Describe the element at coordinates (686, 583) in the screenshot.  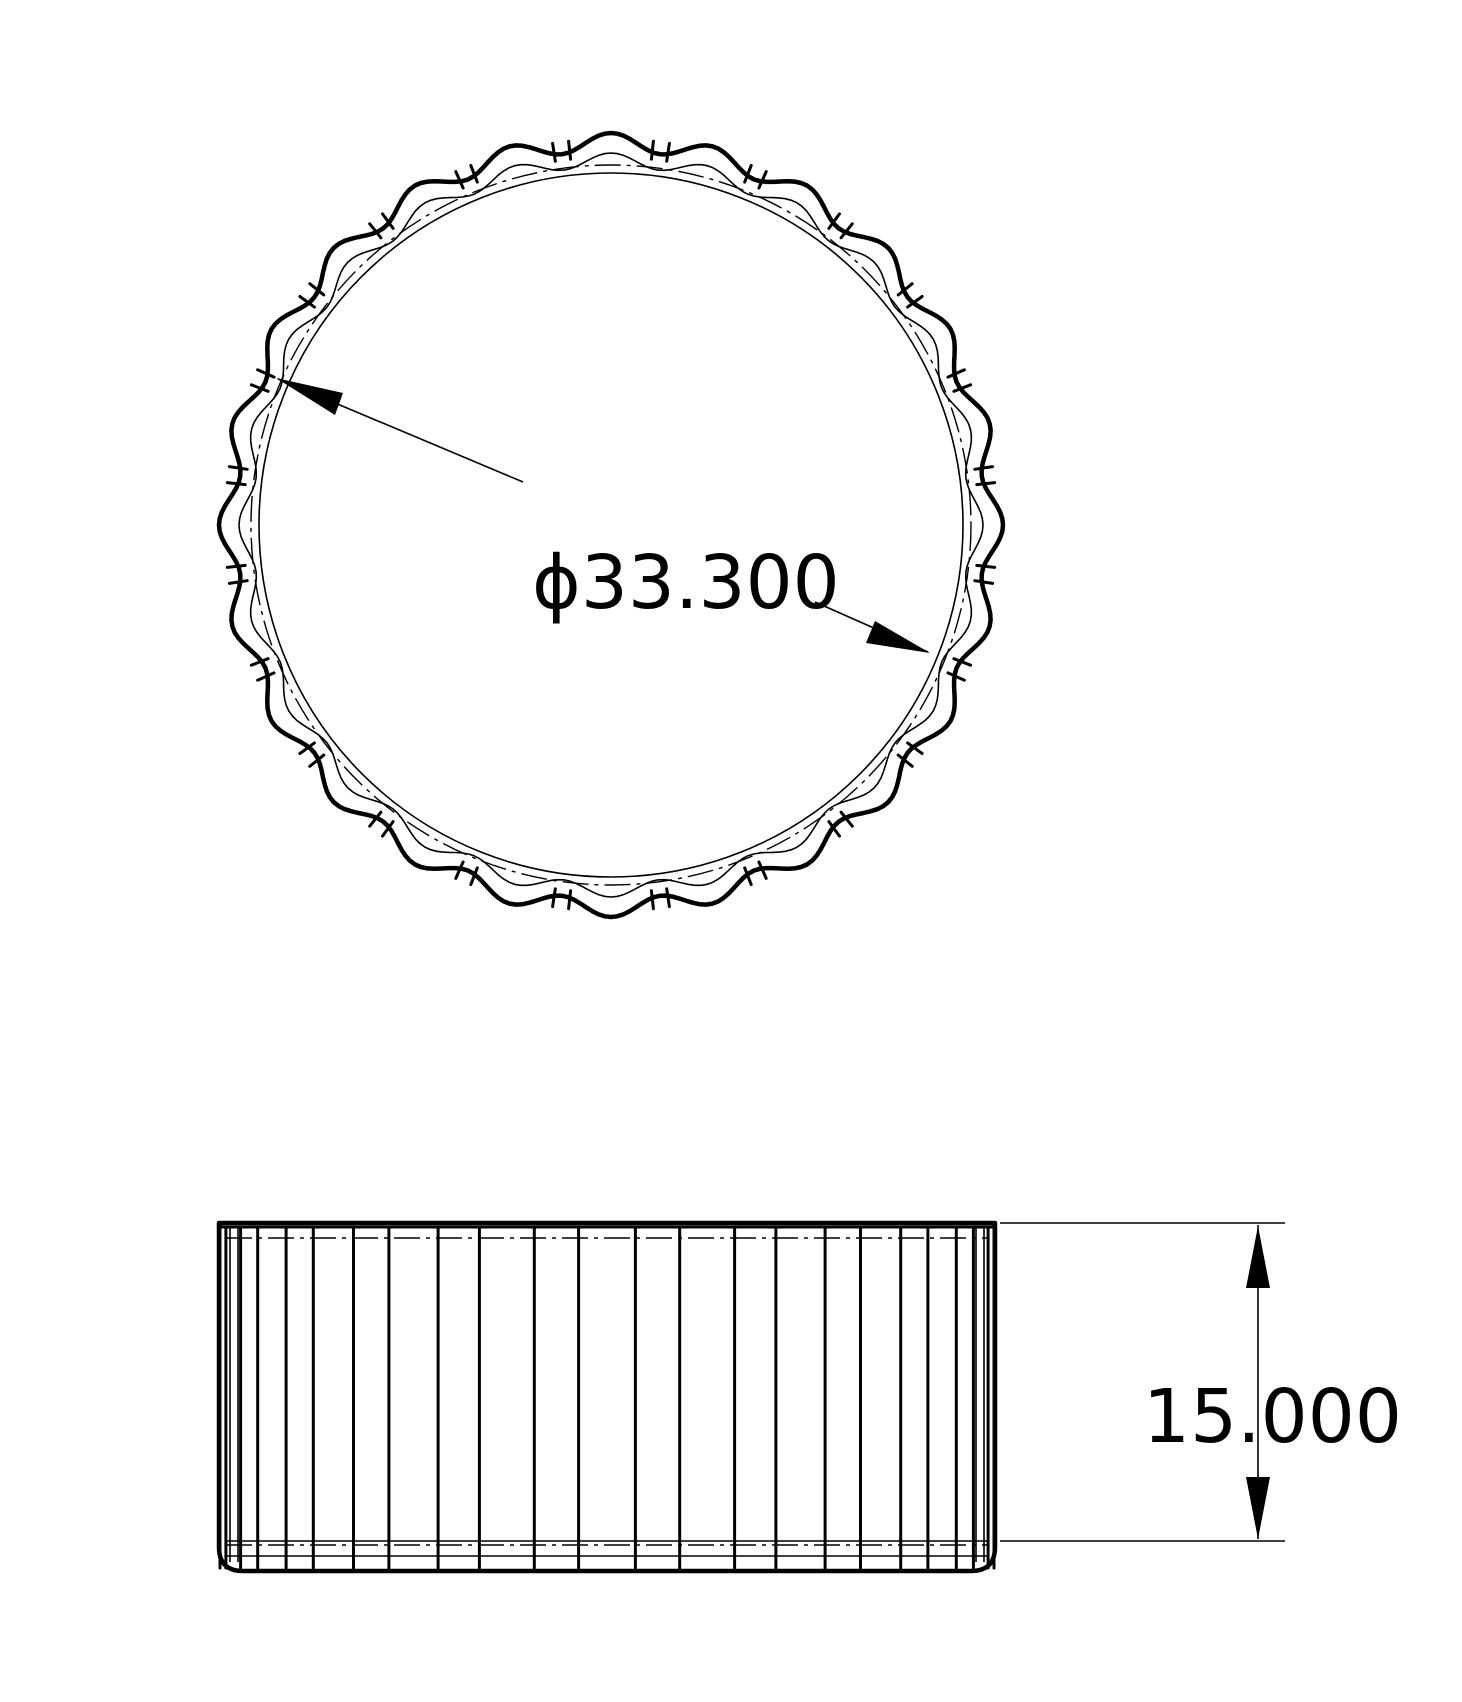
I see `diameter-label: ϕ33.300` at that location.